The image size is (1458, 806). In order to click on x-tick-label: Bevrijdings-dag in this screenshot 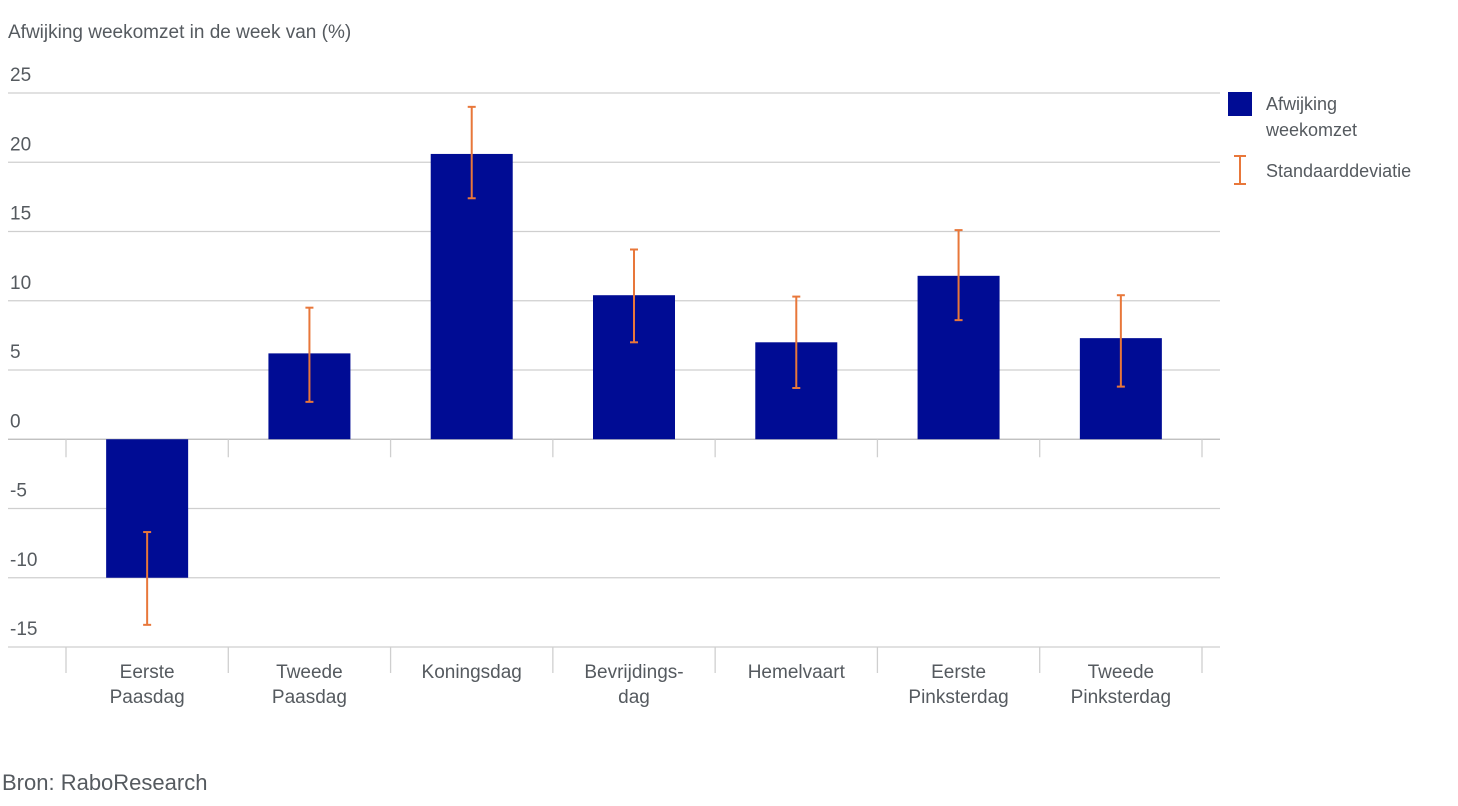, I will do `click(633, 685)`.